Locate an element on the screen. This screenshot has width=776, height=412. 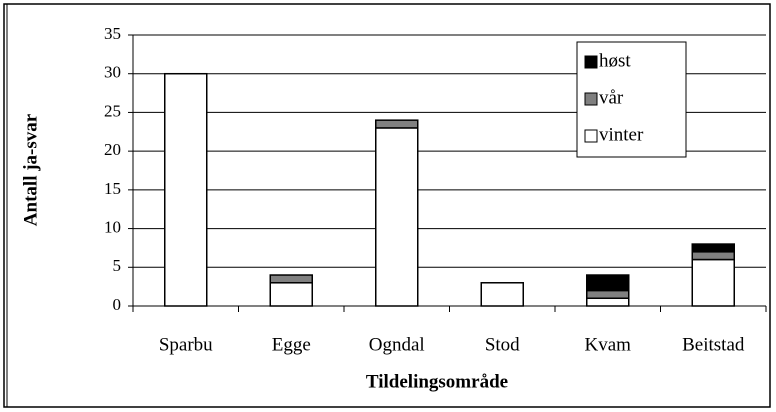
y-tick-label: 10 is located at coordinates (112, 226).